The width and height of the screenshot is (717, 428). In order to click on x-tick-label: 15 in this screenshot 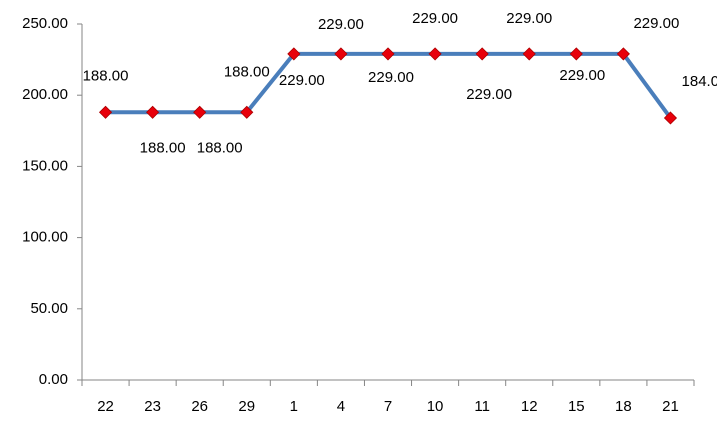, I will do `click(576, 406)`.